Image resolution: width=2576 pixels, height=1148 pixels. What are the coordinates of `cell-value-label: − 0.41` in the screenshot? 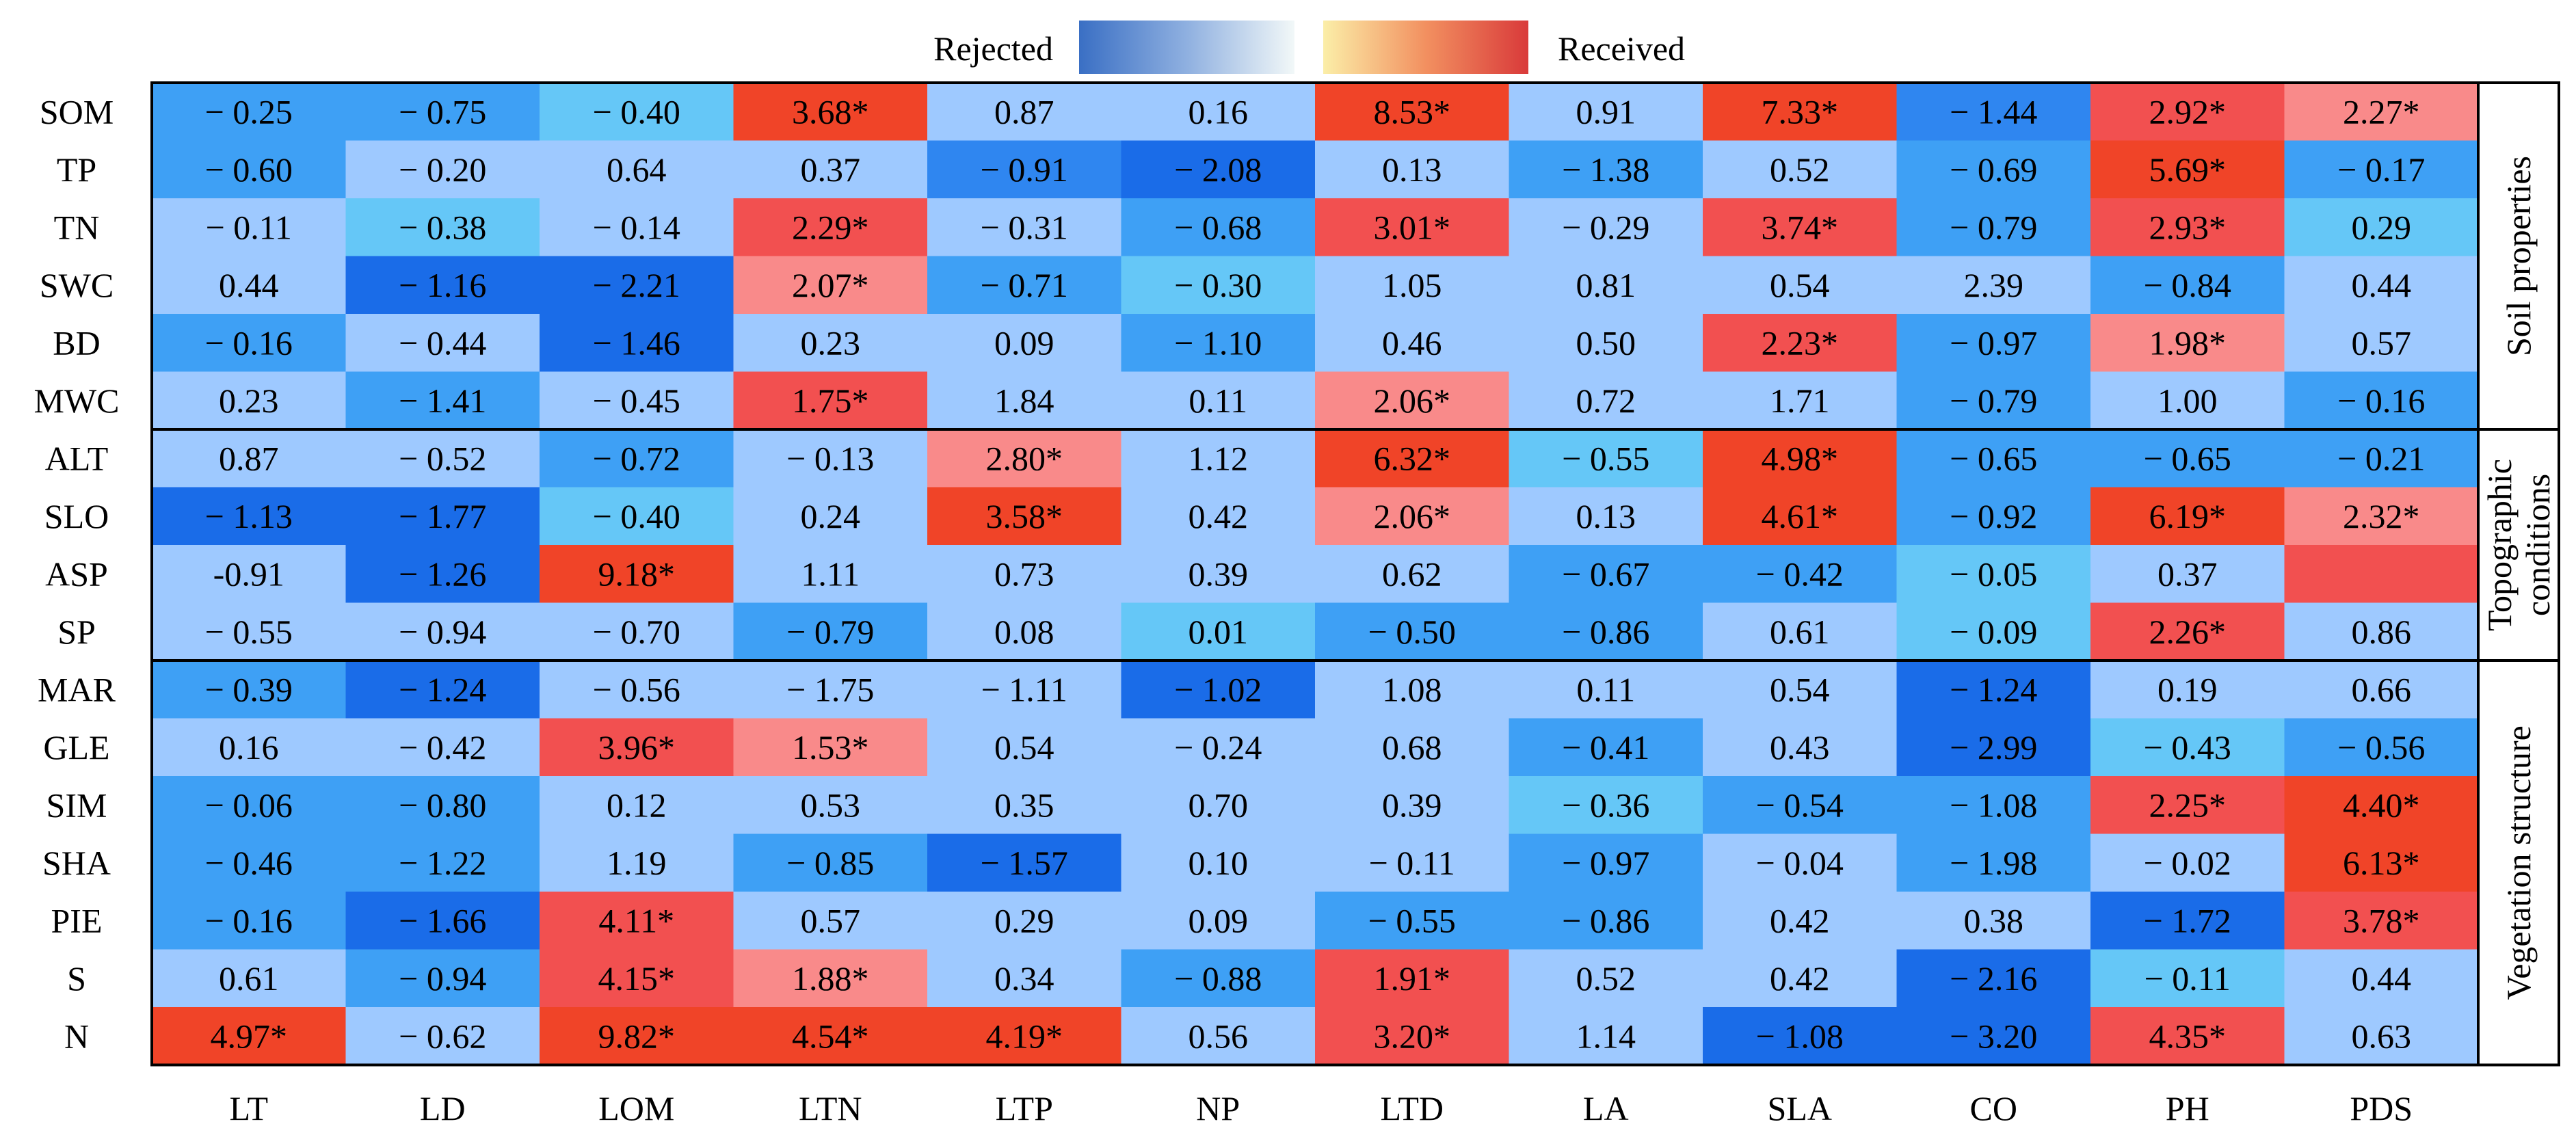 It's located at (1605, 747).